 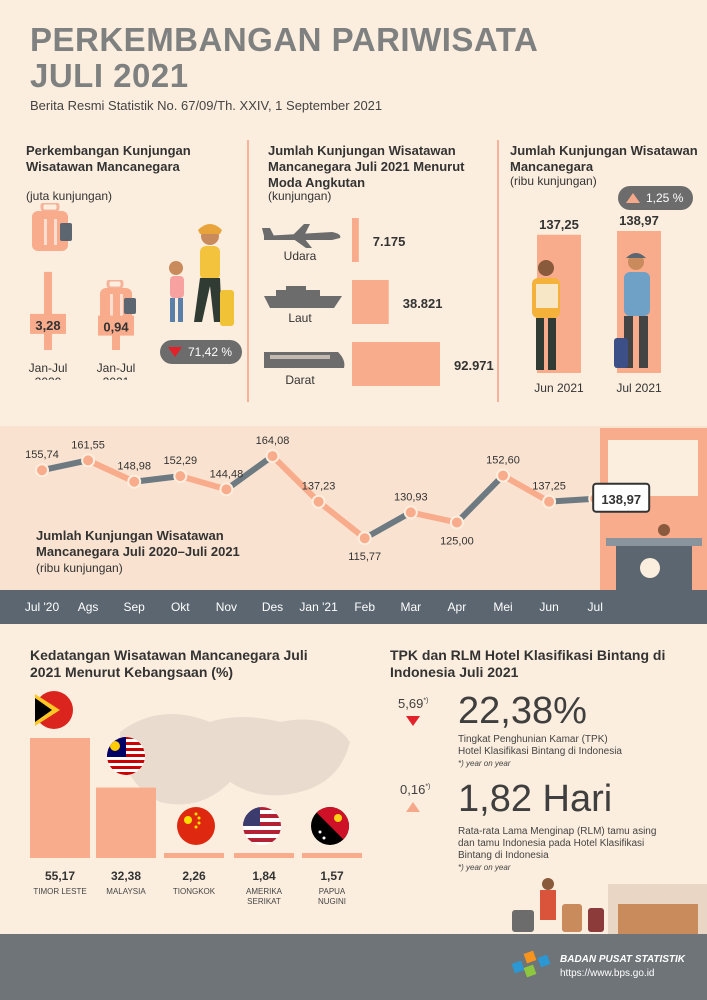 I want to click on data-label: 2,26, so click(x=194, y=876).